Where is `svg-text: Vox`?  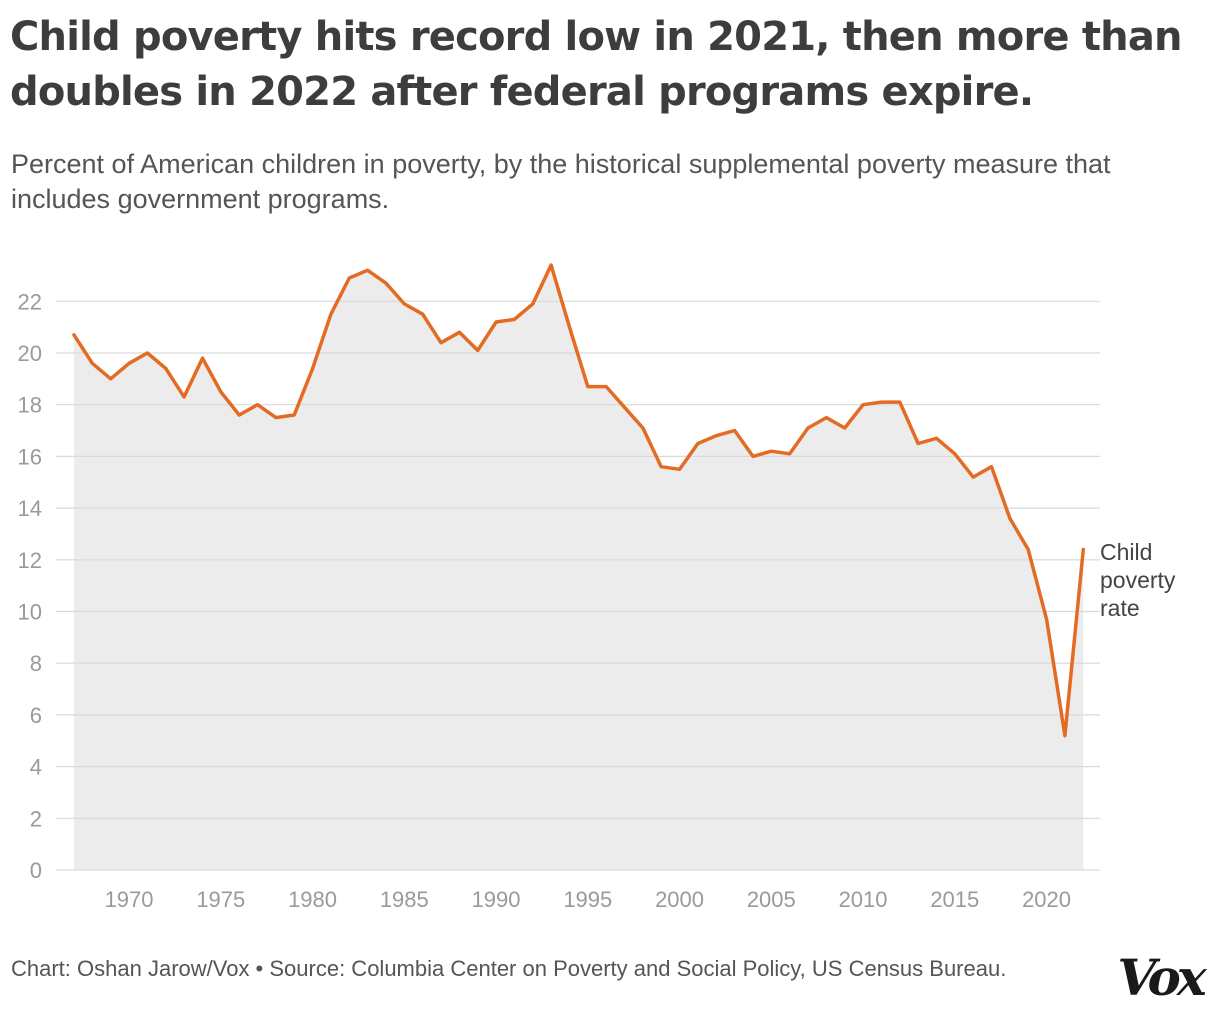 svg-text: Vox is located at coordinates (1162, 977).